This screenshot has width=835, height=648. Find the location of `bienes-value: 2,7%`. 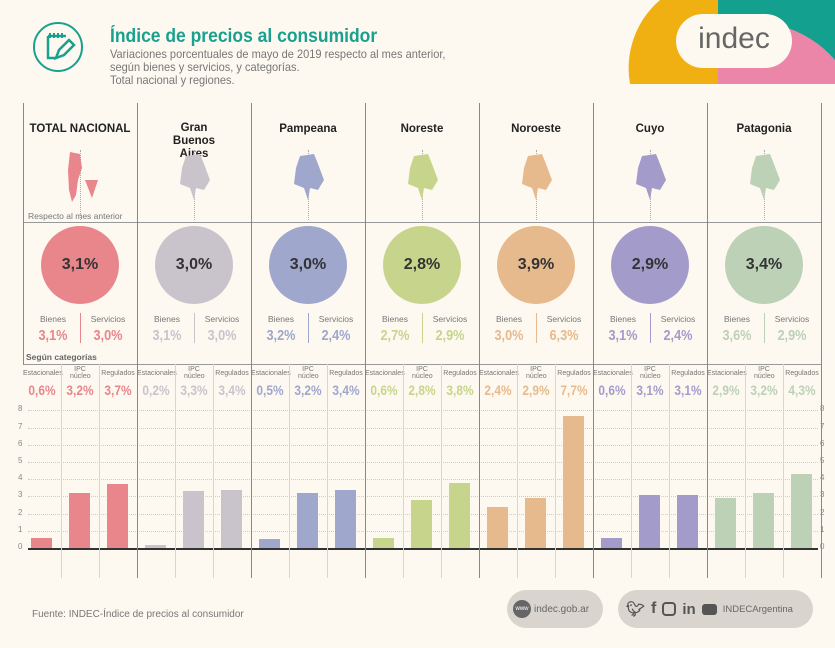

bienes-value: 2,7% is located at coordinates (395, 335).